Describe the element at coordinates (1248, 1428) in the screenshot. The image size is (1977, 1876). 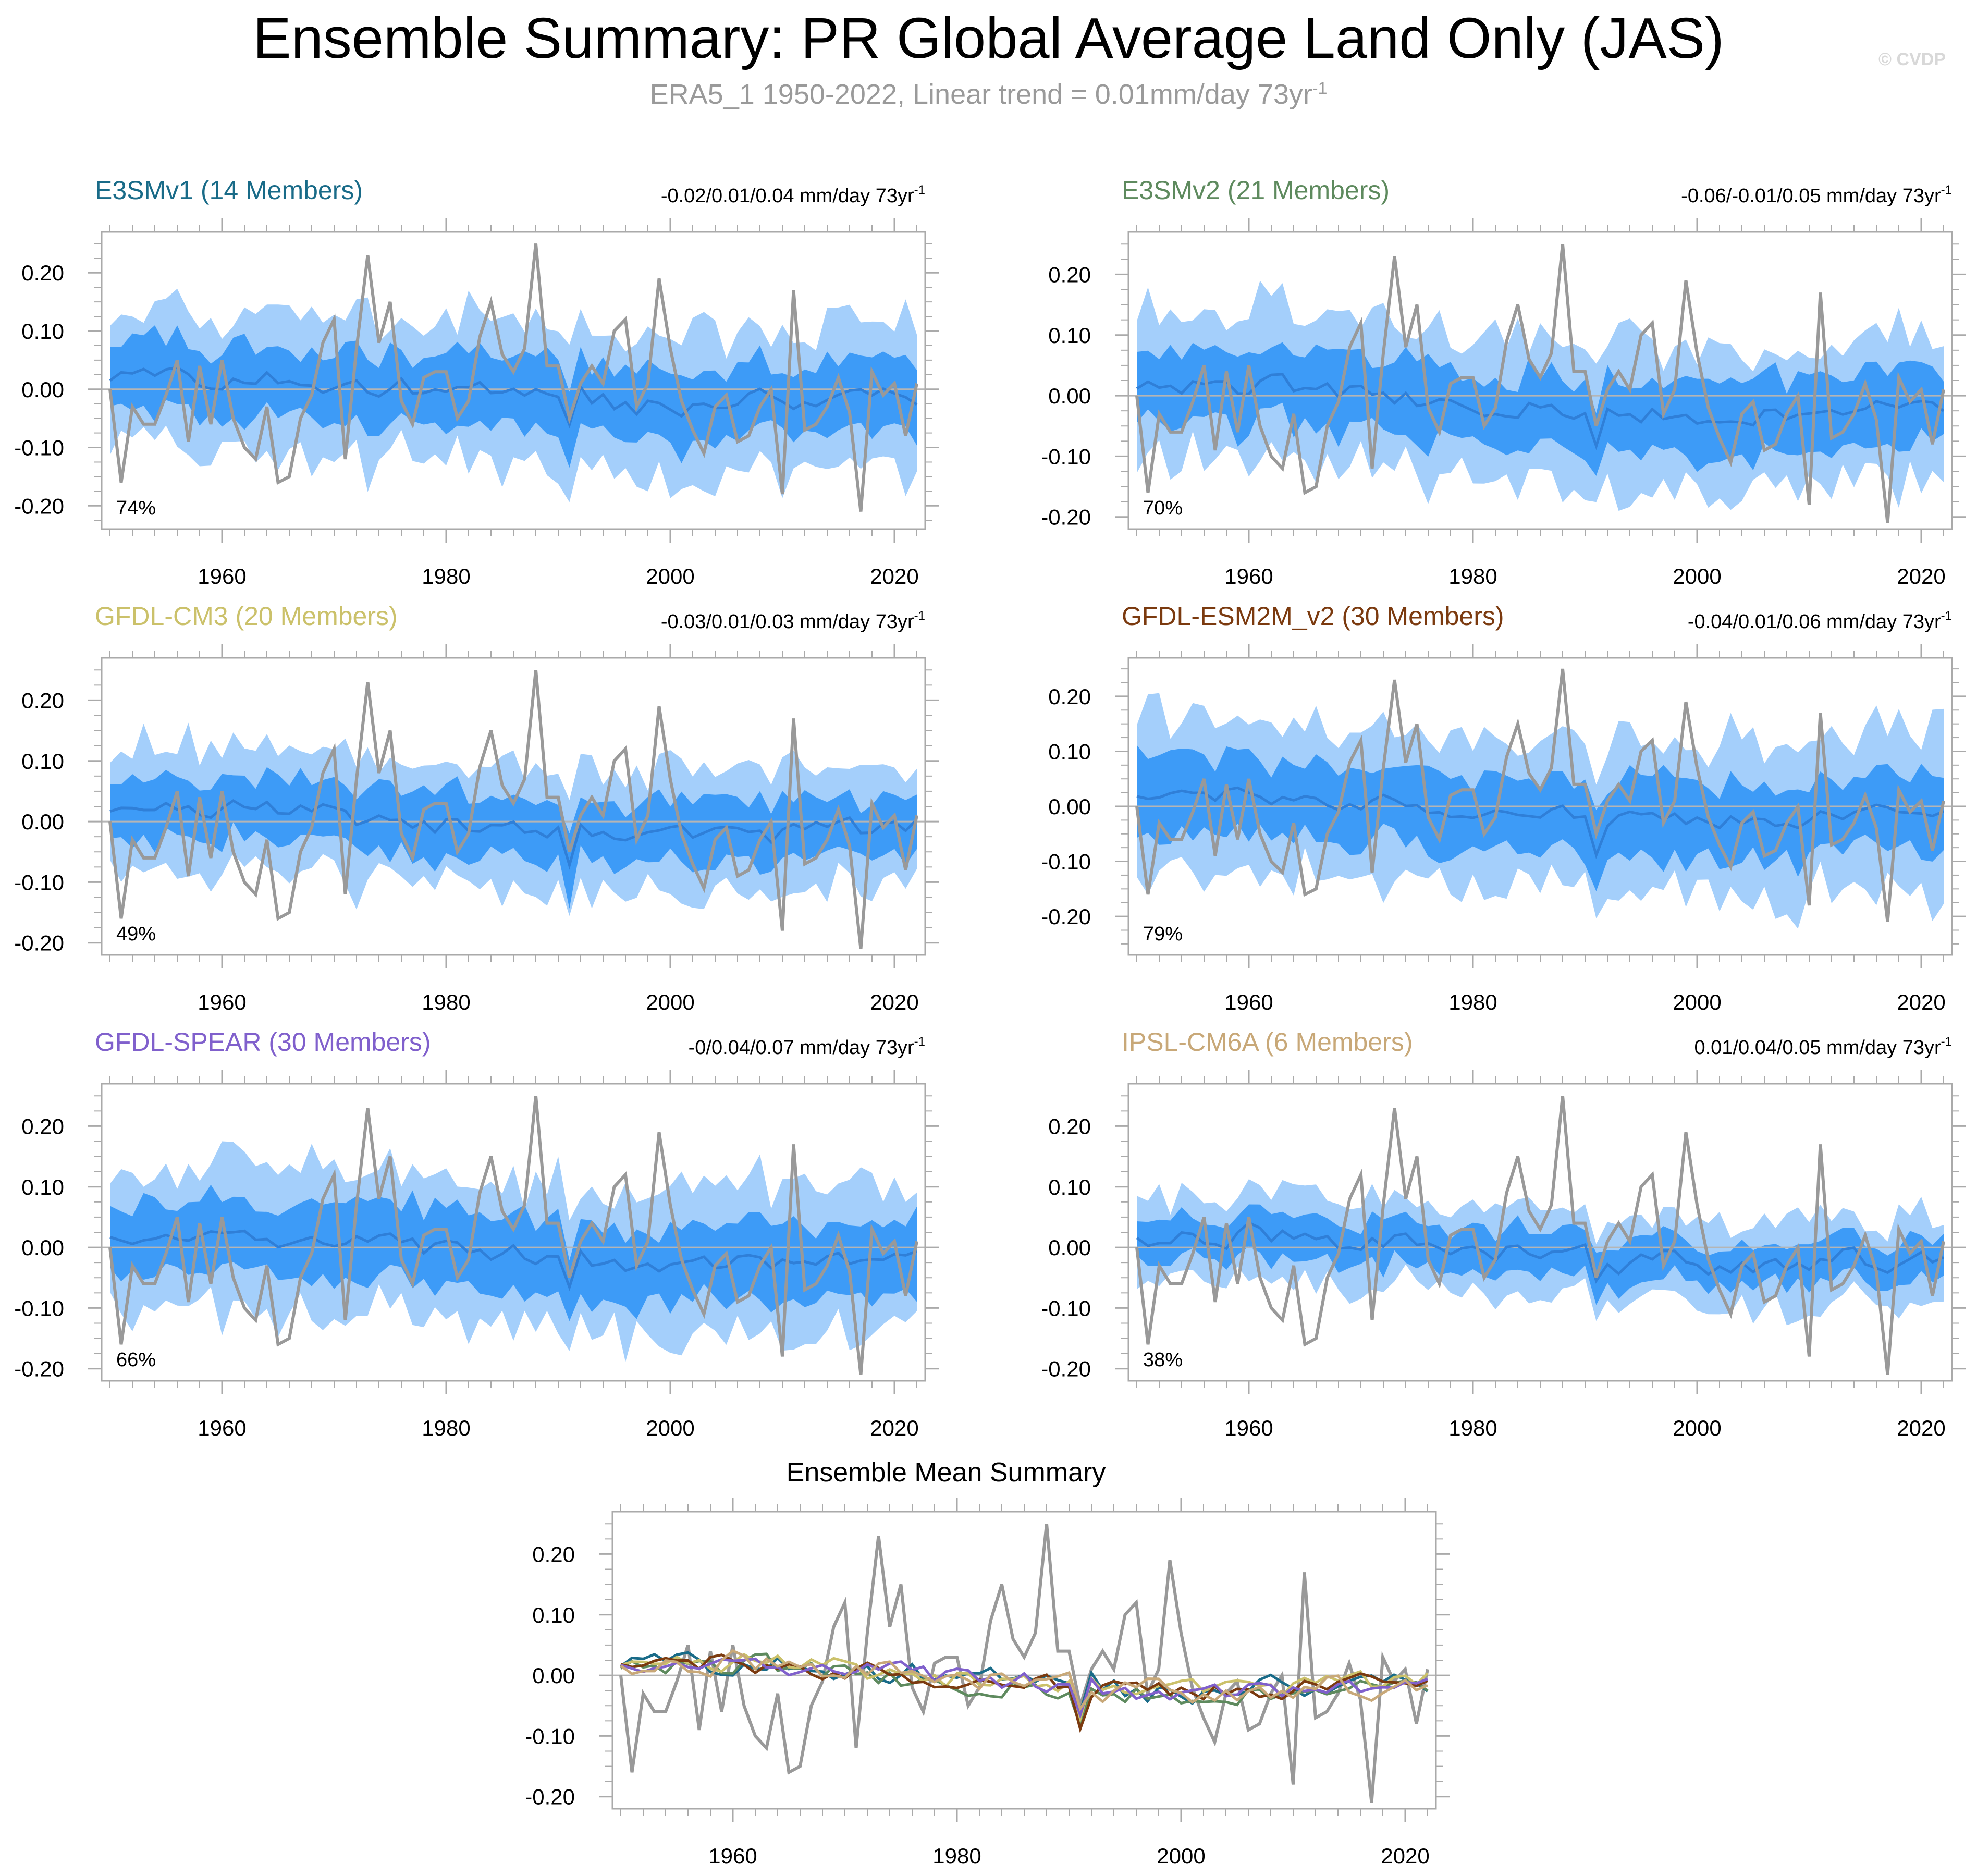
I see `panel-6-x-tick-label: 1960` at that location.